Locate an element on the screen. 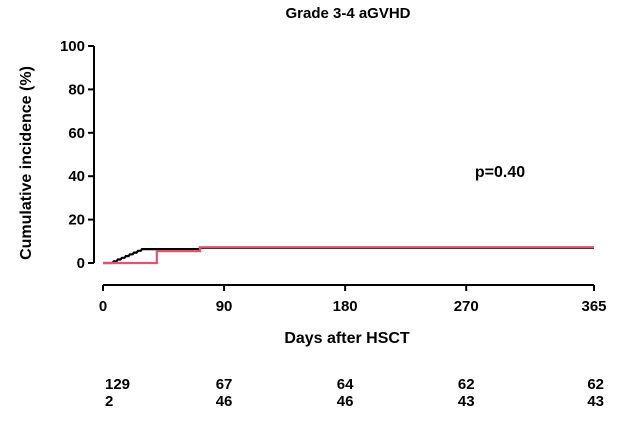  x-tick-label: 0 is located at coordinates (103, 306).